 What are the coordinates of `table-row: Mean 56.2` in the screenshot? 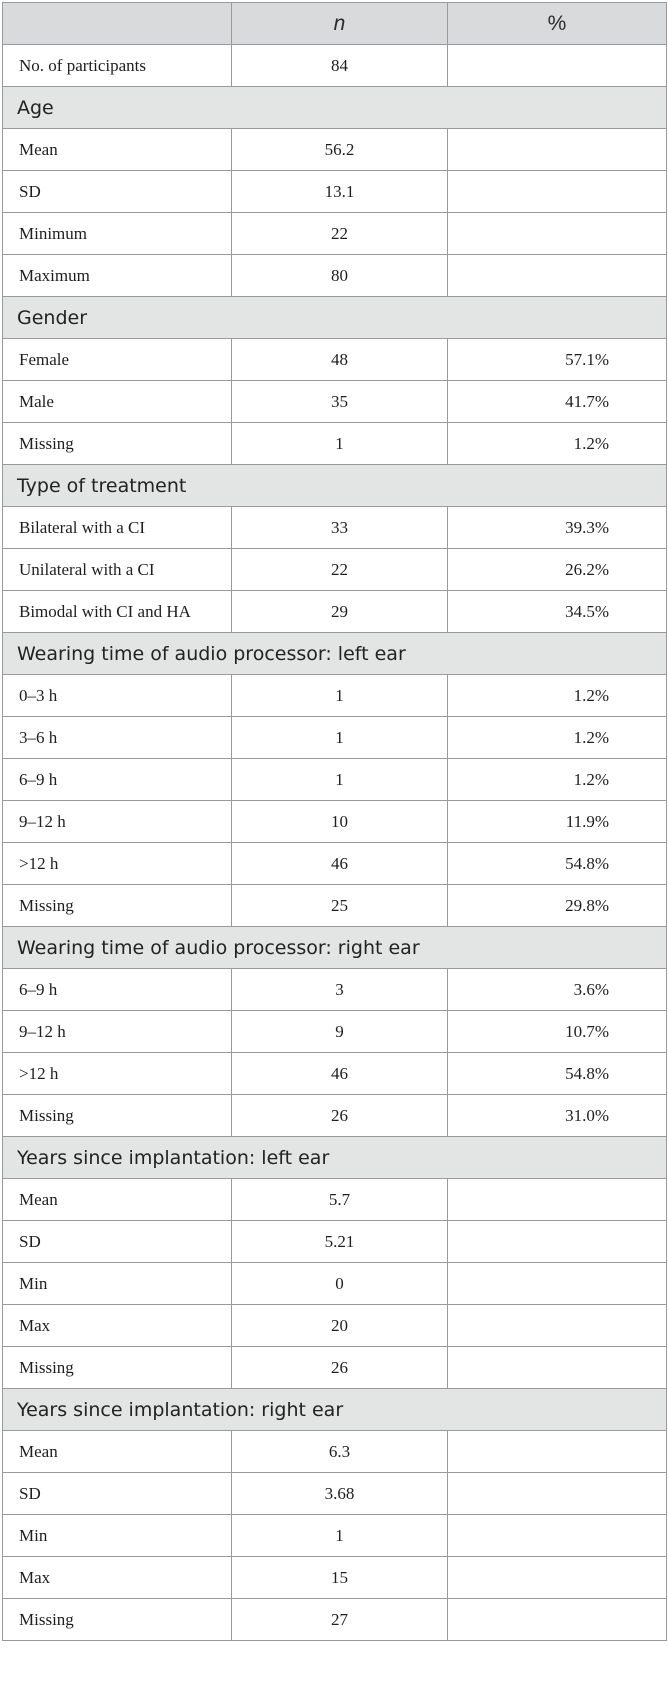 It's located at (334, 149).